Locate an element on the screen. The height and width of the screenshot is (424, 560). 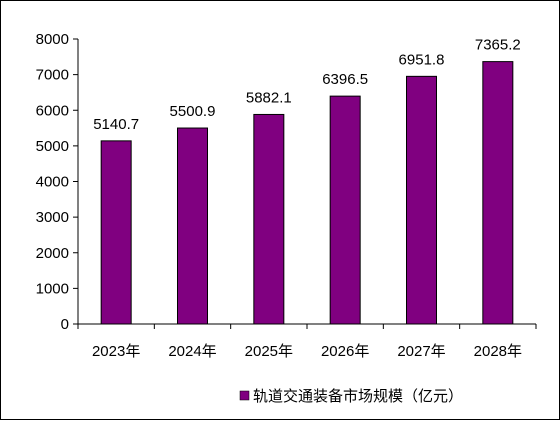
data-label: 7365.2 is located at coordinates (498, 45).